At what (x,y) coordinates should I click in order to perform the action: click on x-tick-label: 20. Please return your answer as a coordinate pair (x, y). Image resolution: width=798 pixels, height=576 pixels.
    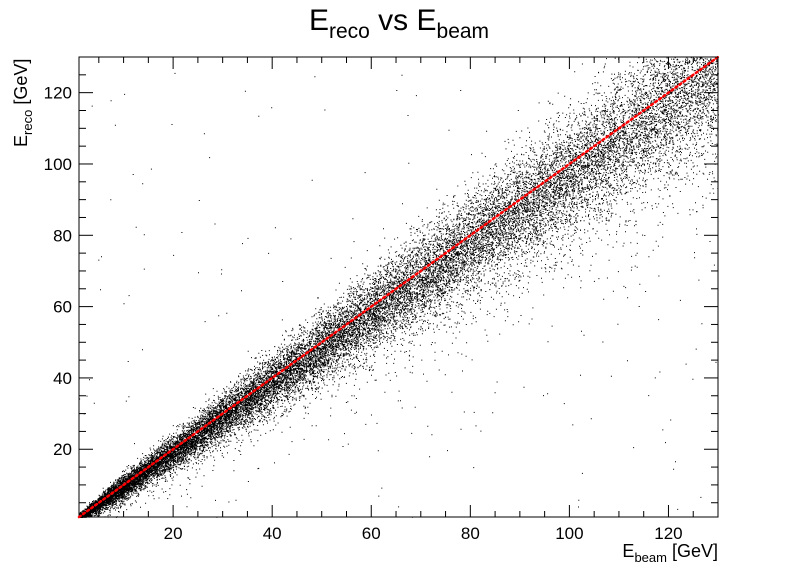
    Looking at the image, I should click on (173, 533).